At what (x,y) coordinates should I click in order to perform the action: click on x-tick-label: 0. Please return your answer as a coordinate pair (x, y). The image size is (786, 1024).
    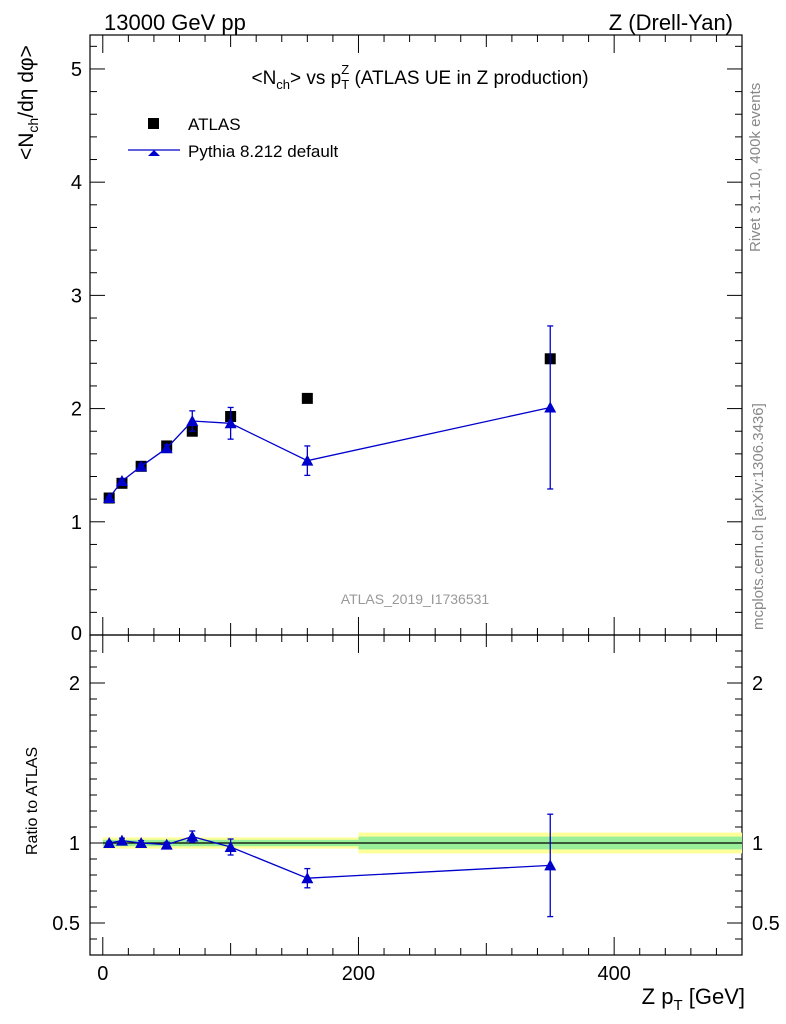
    Looking at the image, I should click on (102, 974).